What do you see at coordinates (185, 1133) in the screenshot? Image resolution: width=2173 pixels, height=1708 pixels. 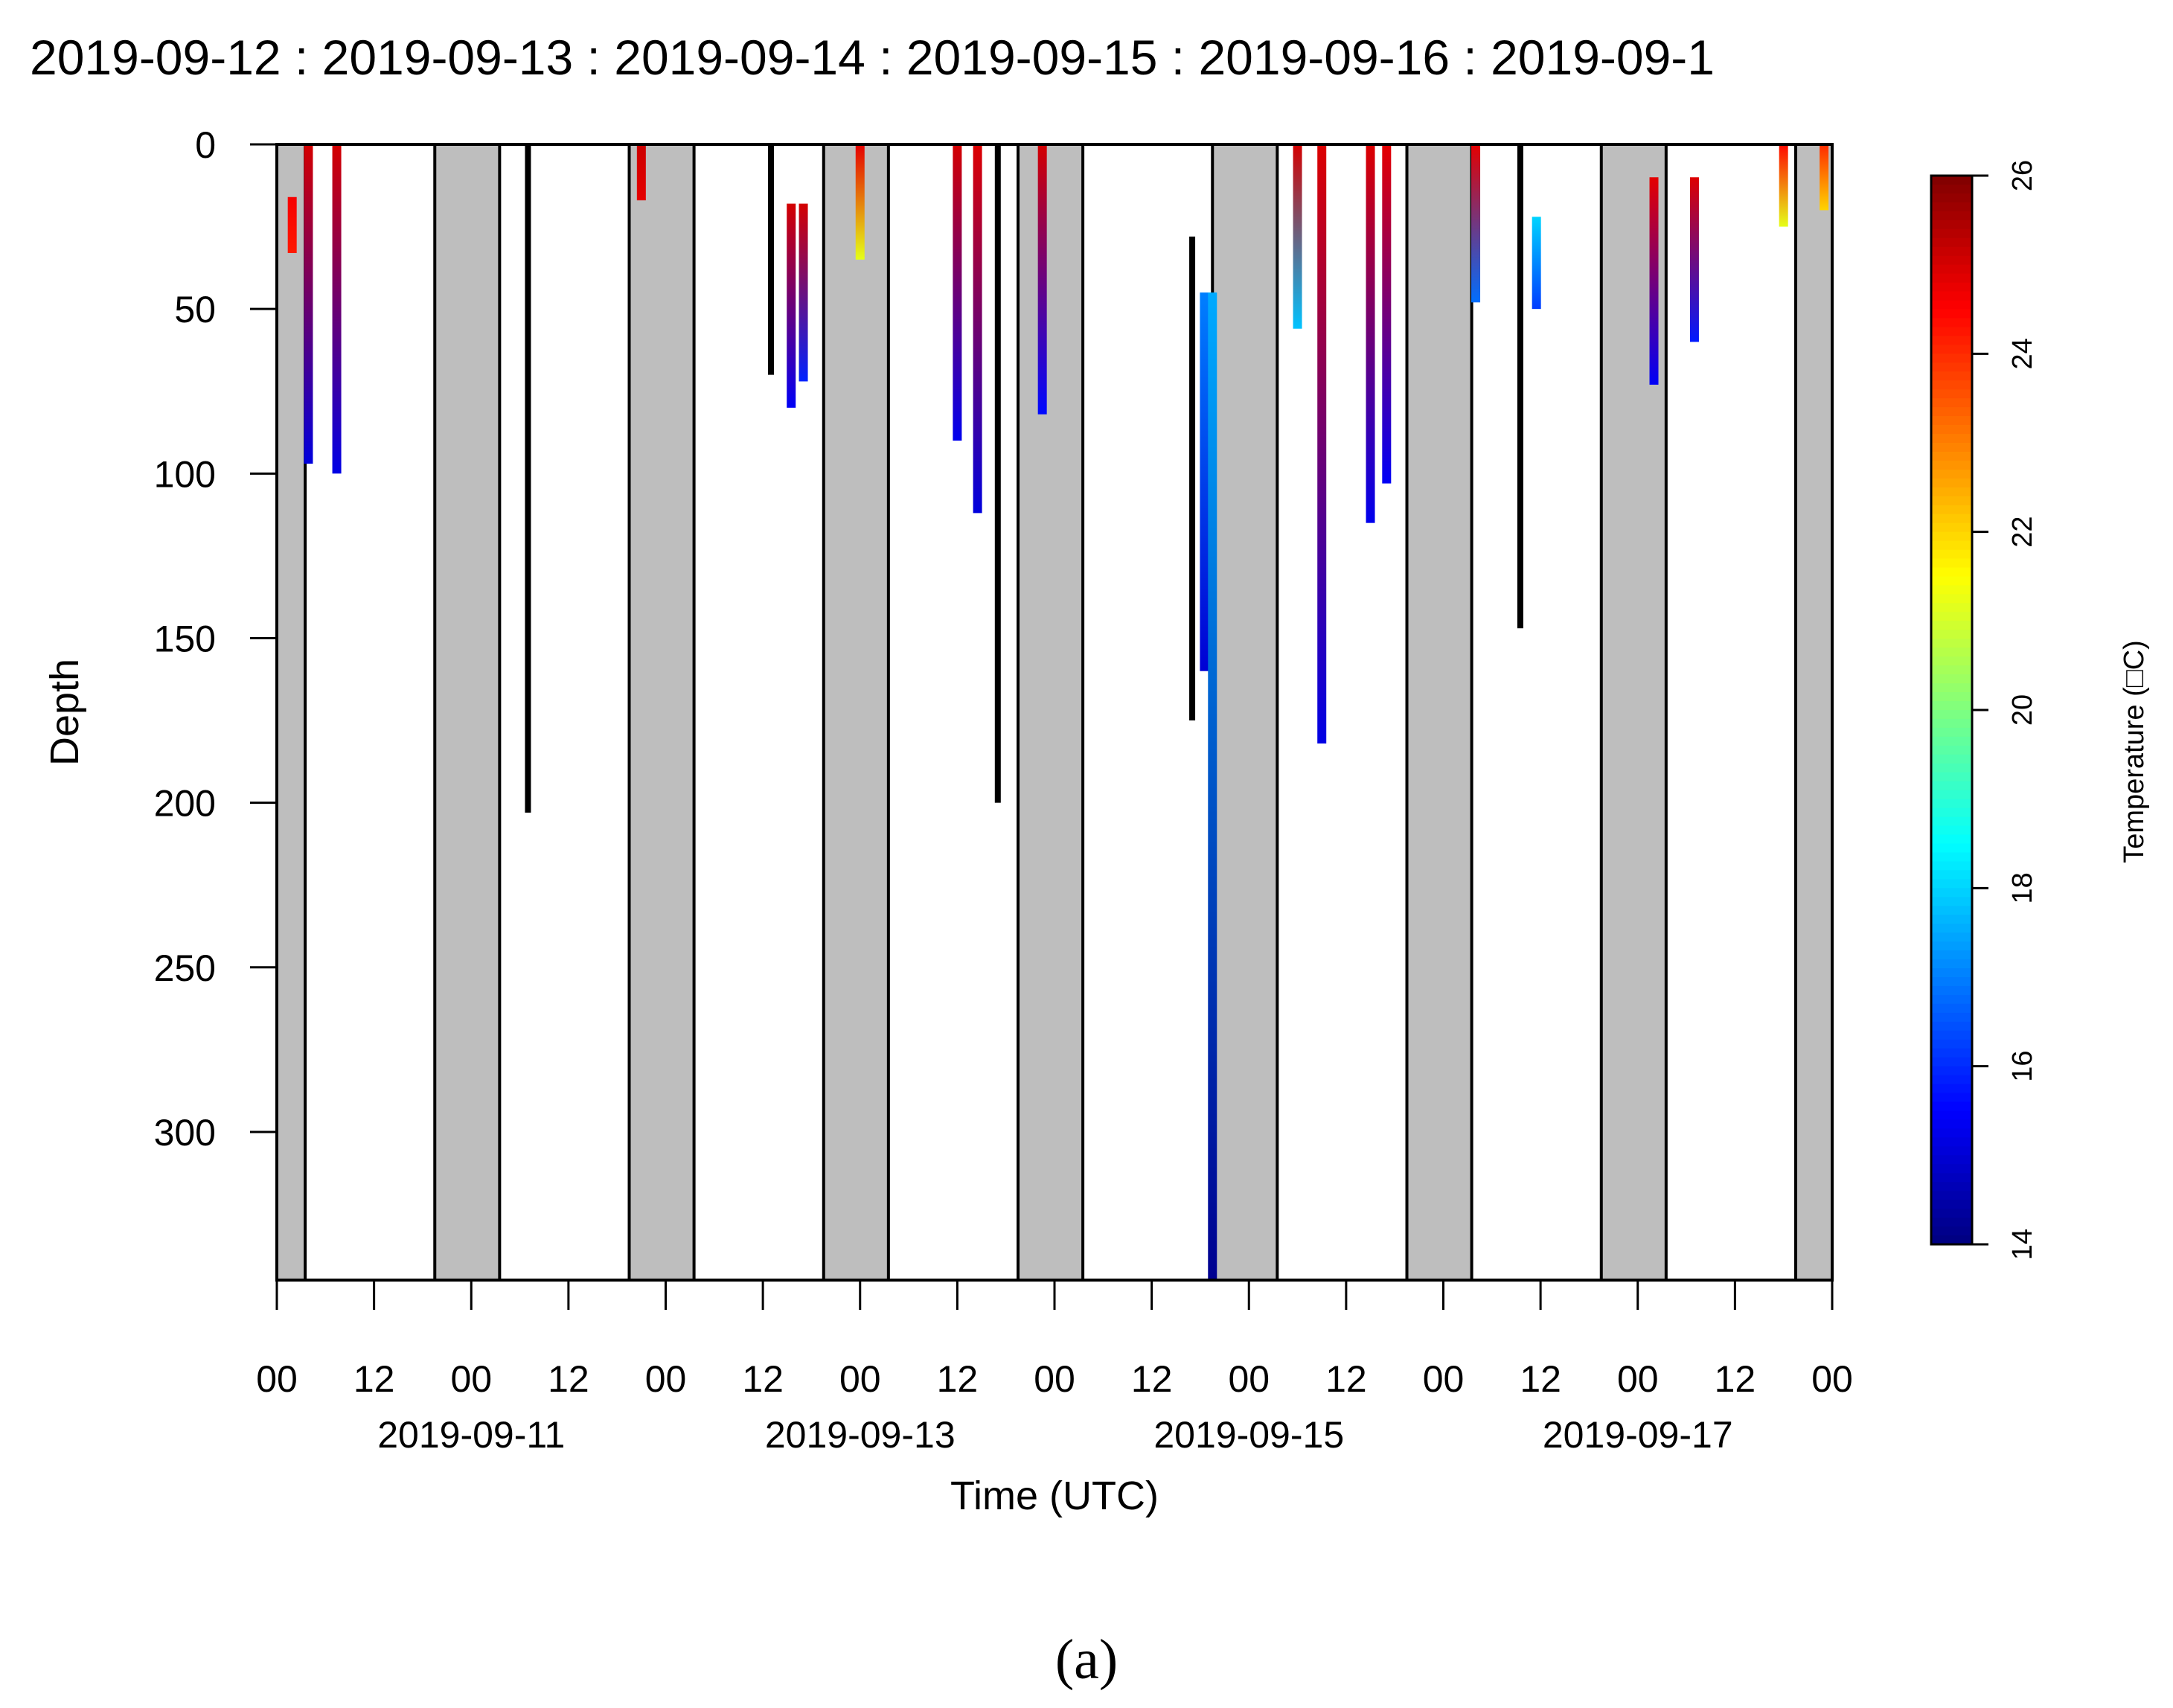 I see `y-tick-label: 300` at bounding box center [185, 1133].